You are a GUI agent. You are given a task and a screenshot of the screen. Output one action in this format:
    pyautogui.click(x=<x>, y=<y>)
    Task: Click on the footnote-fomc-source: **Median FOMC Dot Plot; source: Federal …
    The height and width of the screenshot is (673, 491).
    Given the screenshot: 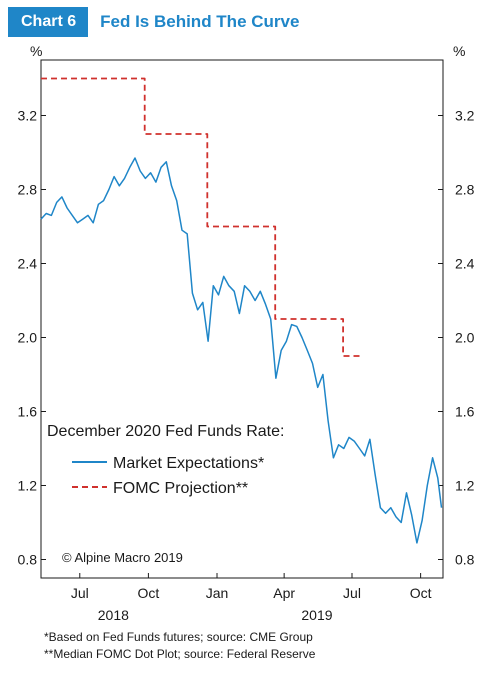 What is the action you would take?
    pyautogui.click(x=180, y=654)
    